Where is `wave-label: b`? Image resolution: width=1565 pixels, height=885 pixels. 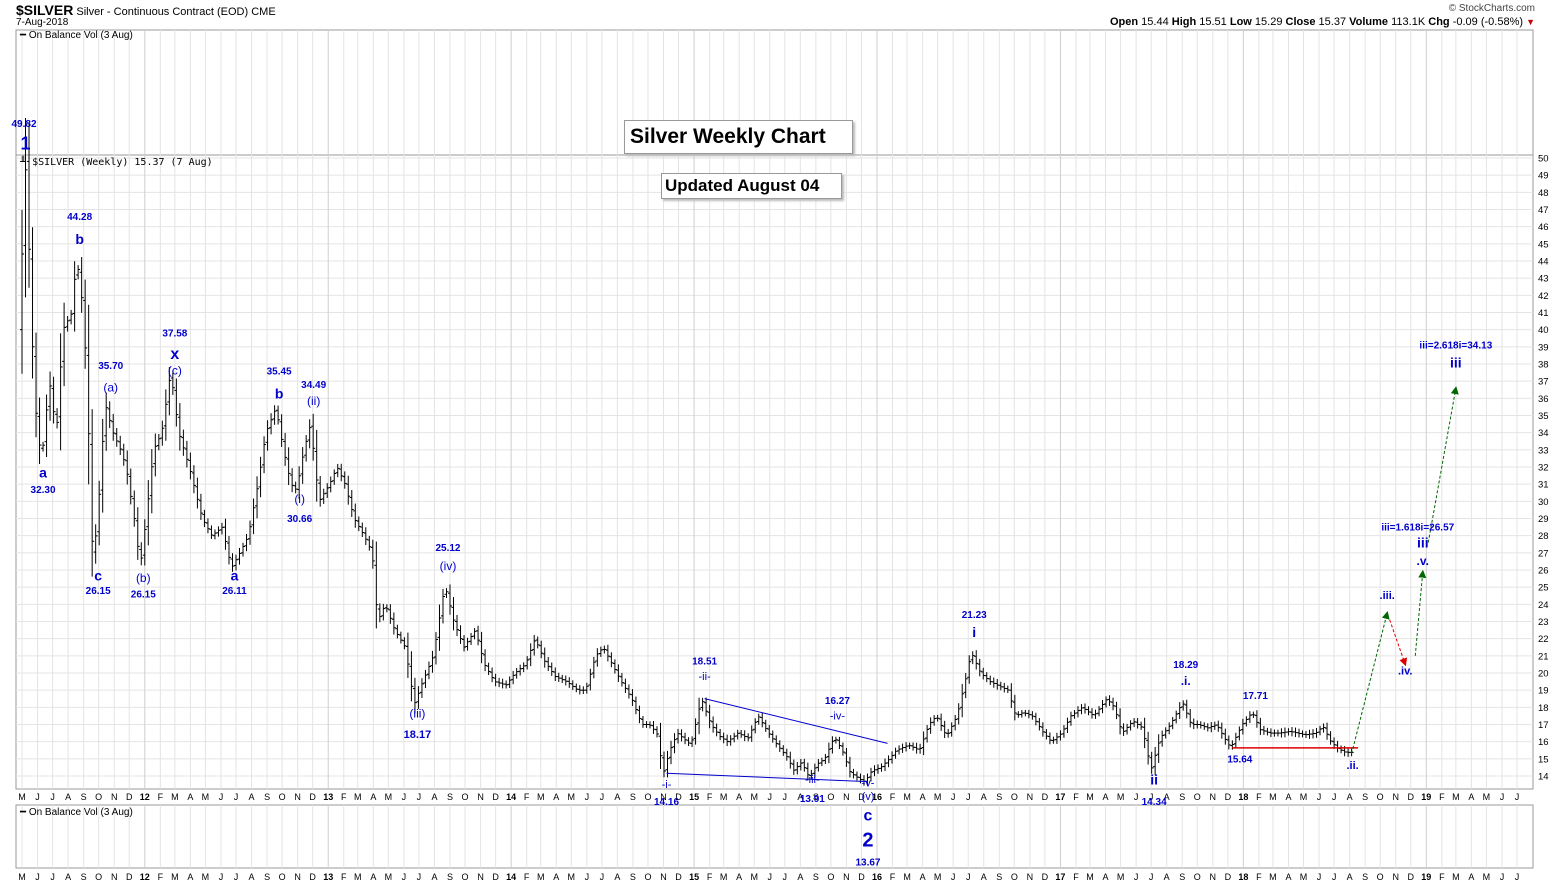
wave-label: b is located at coordinates (79, 239).